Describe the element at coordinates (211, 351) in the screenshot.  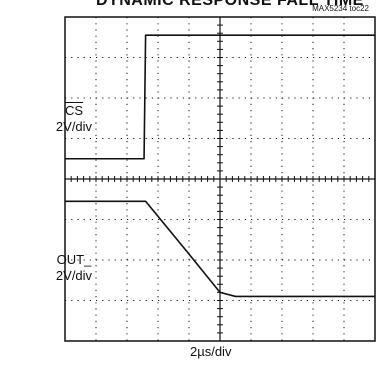
I see `x-axis-label: 2µs/div` at that location.